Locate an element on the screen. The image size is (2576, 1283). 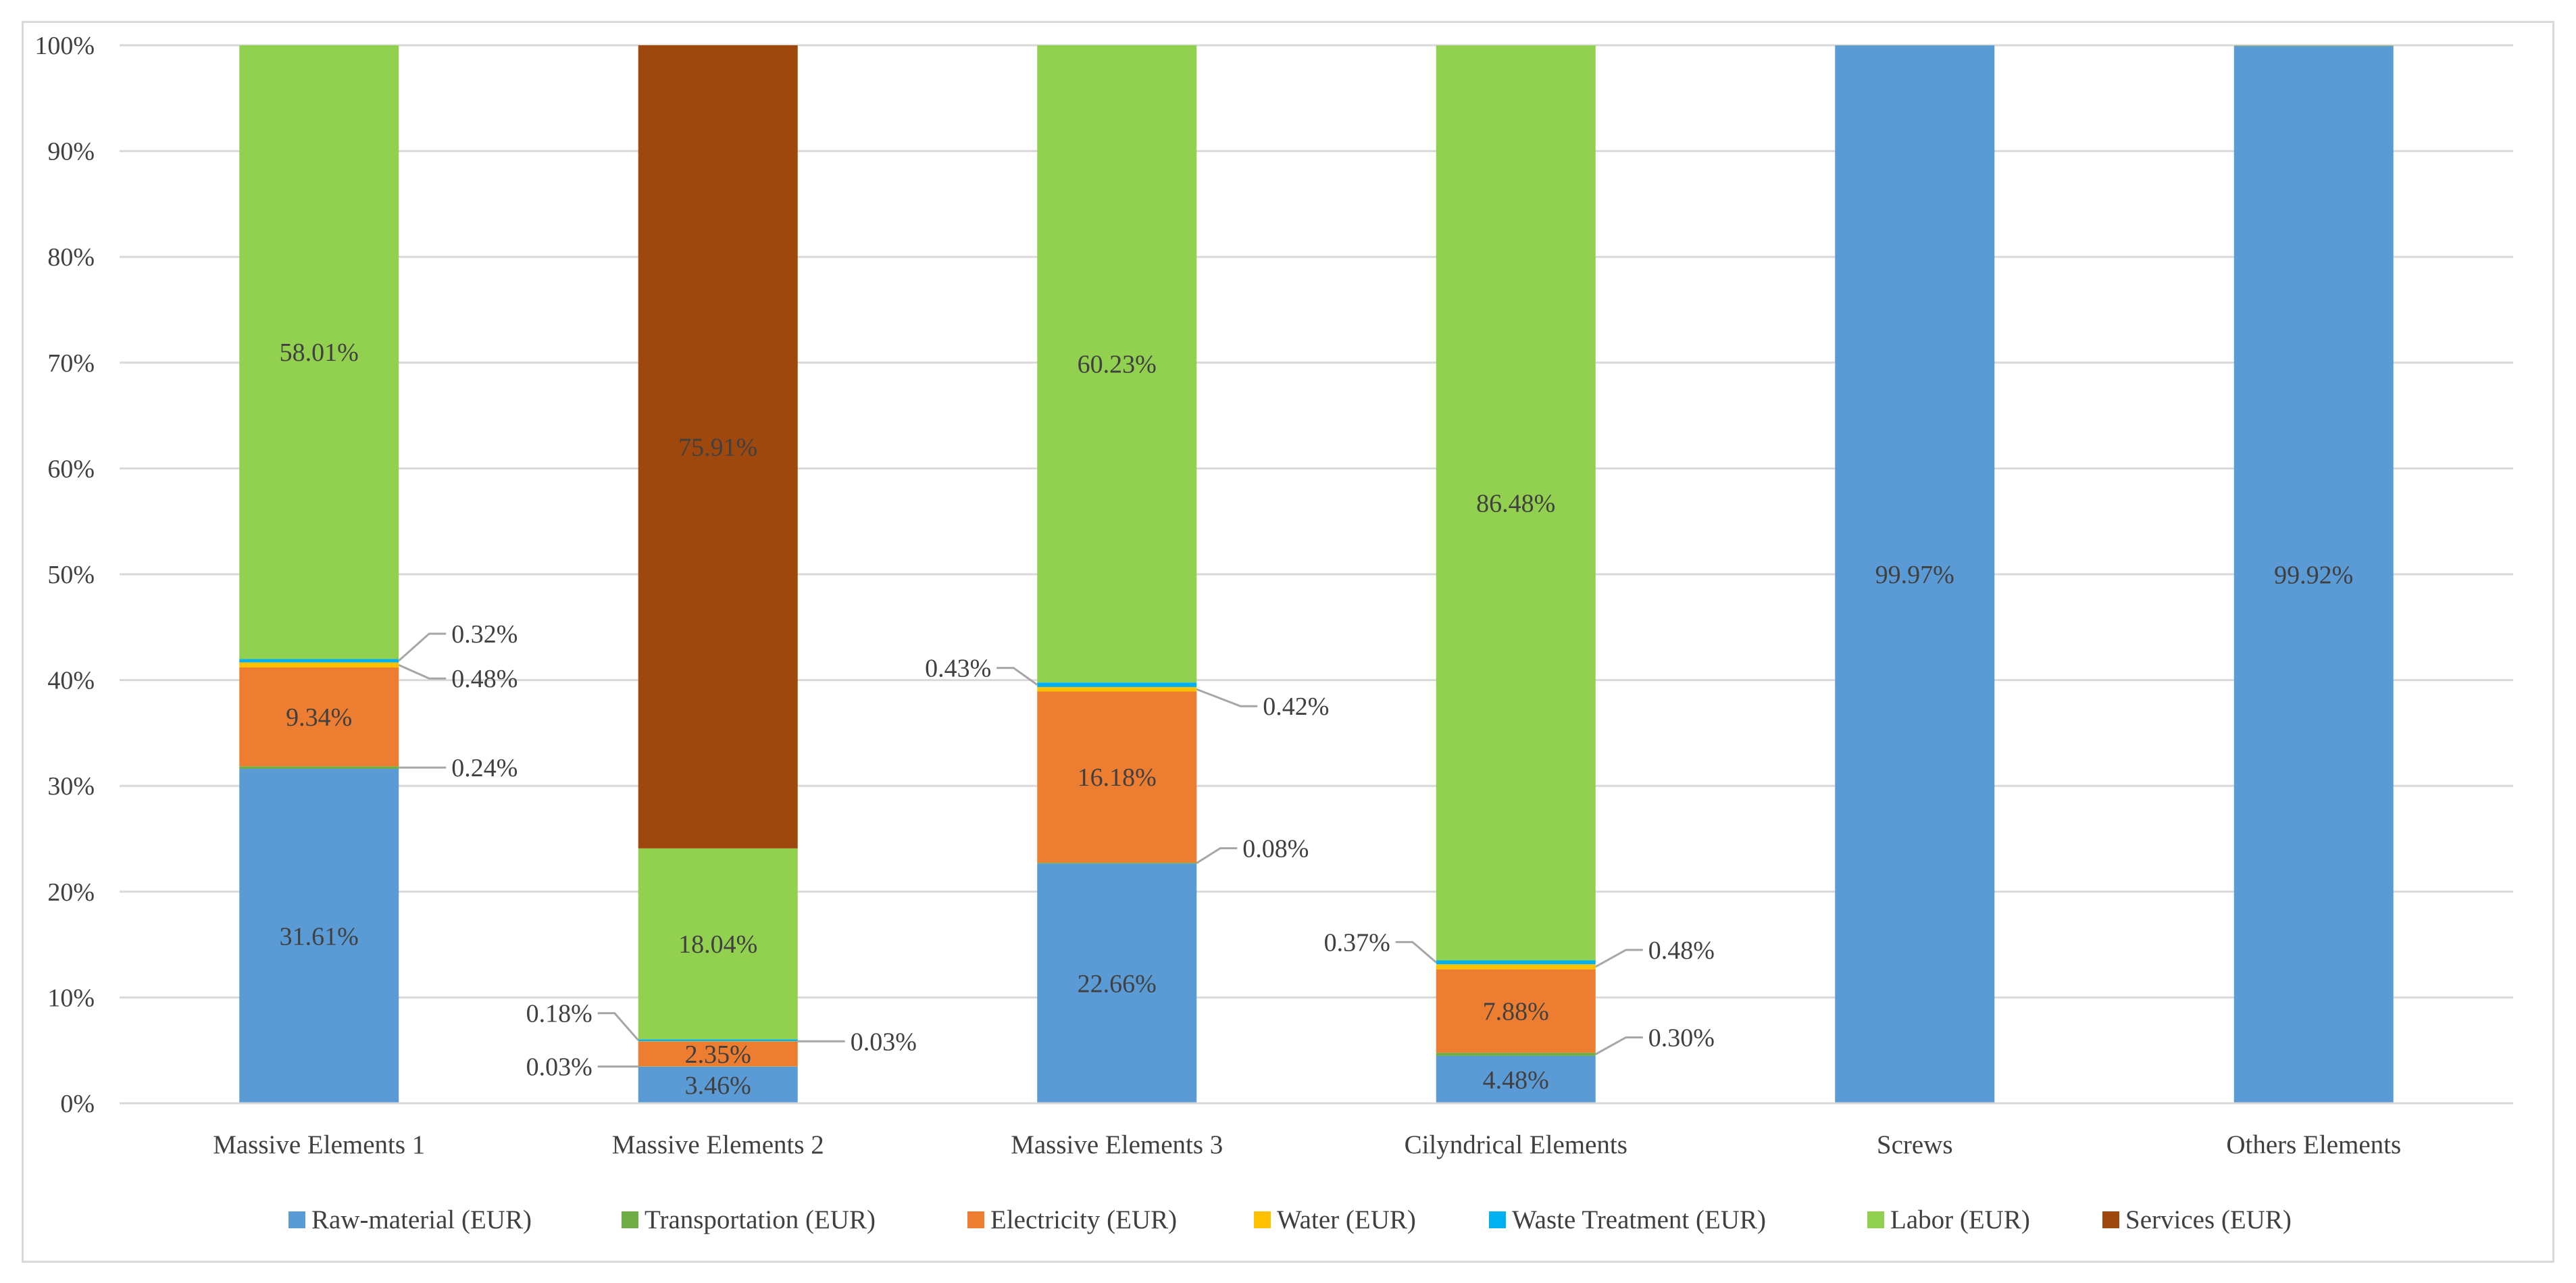
legend-label: Transportation (EUR) is located at coordinates (760, 1219).